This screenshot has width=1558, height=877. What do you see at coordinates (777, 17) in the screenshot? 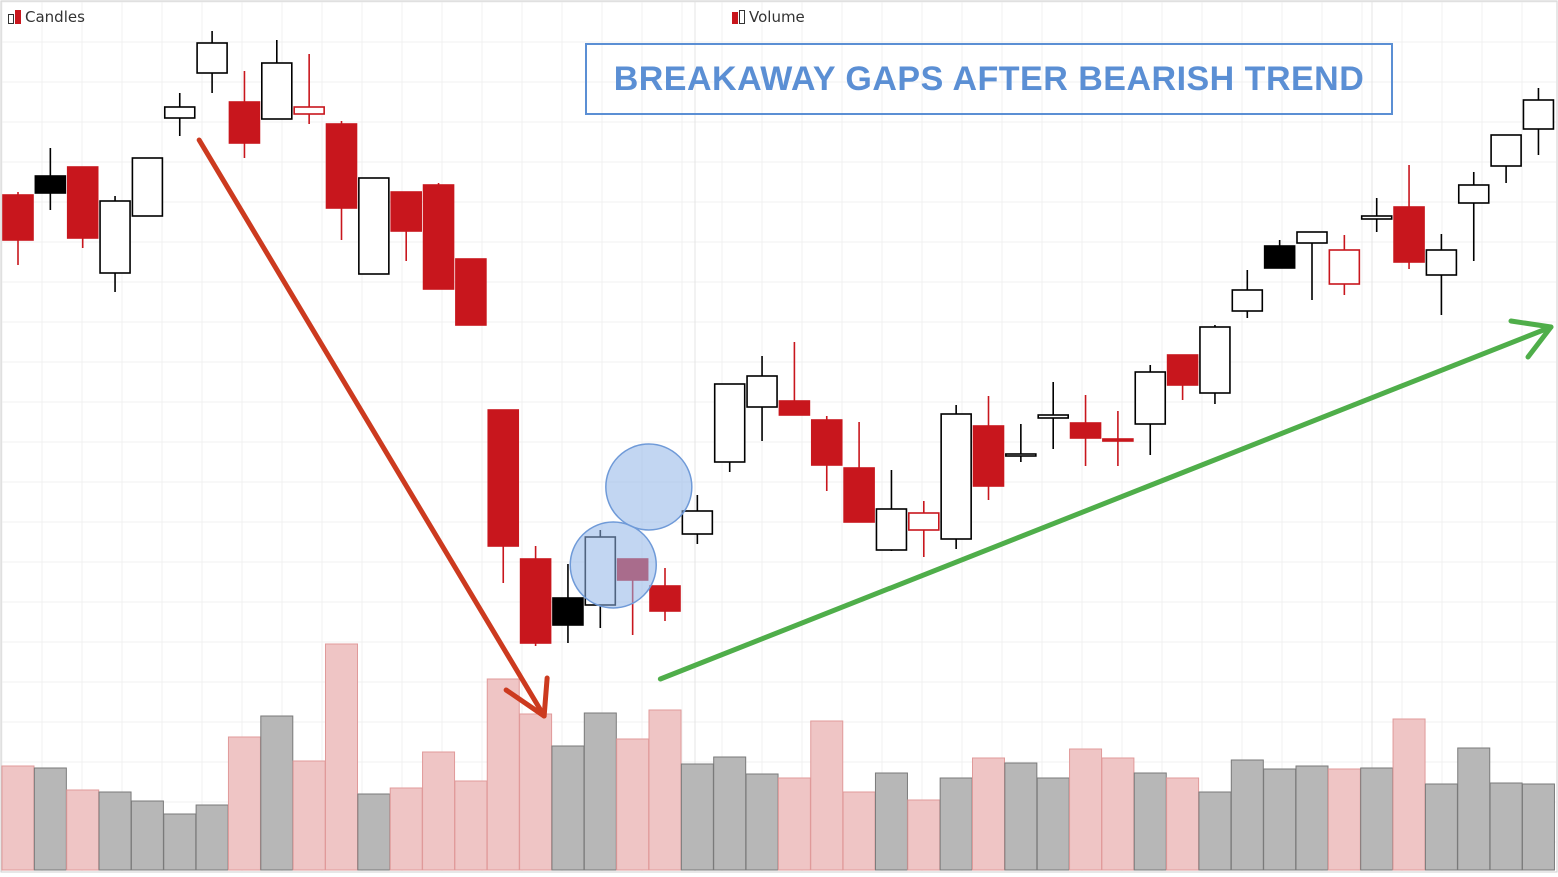
I see `legend-volume-label: Volume` at bounding box center [777, 17].